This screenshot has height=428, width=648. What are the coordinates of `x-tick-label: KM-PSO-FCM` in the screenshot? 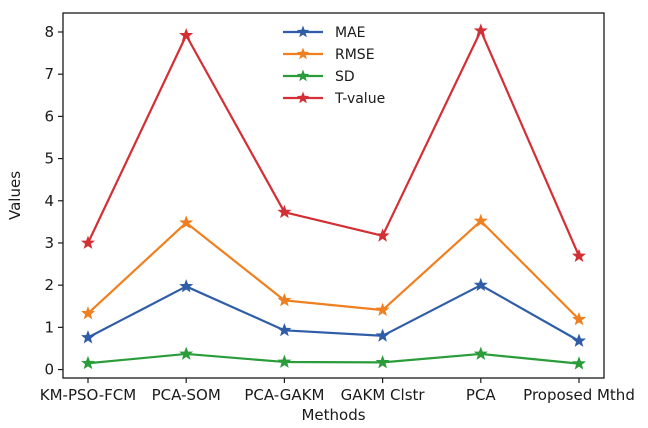 It's located at (88, 395).